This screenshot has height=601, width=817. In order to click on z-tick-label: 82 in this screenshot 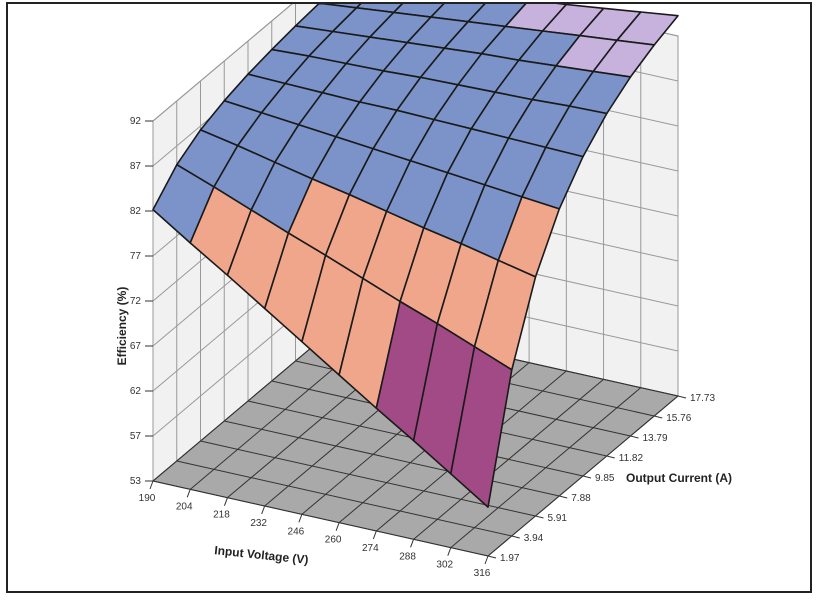, I will do `click(136, 211)`.